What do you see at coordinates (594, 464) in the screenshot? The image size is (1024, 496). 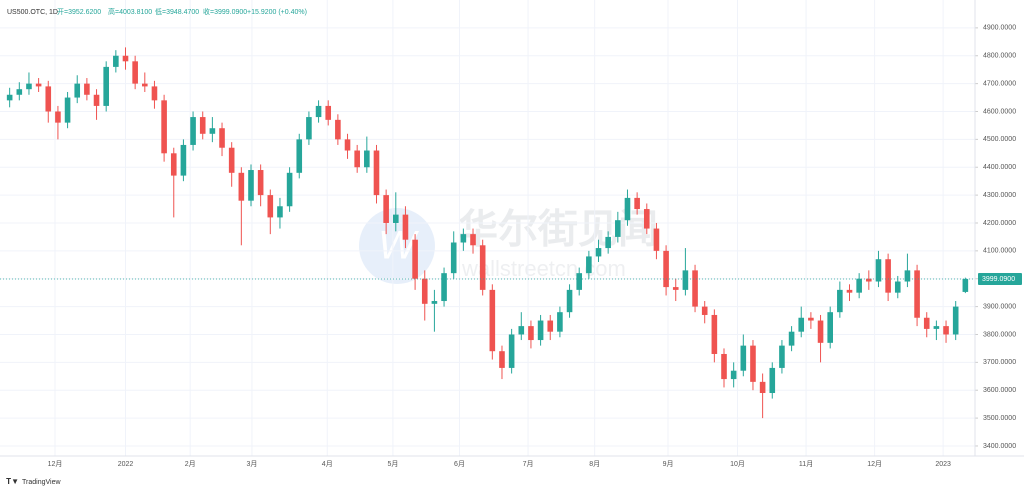 I see `x-tick-label: 8月` at bounding box center [594, 464].